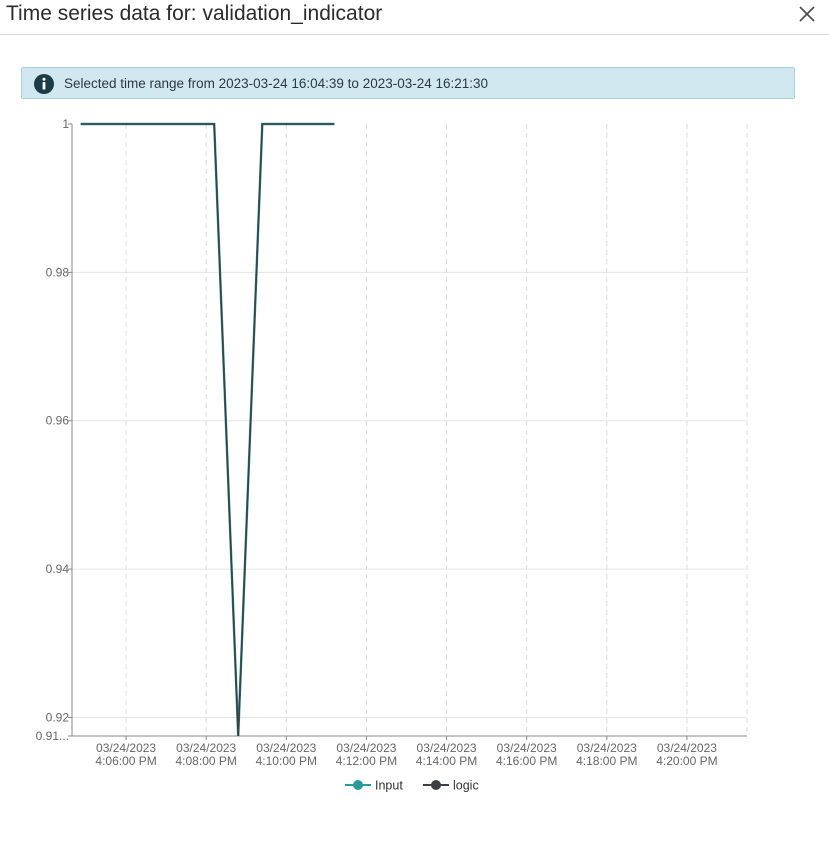 The image size is (829, 847). Describe the element at coordinates (44, 84) in the screenshot. I see `info-icon` at that location.